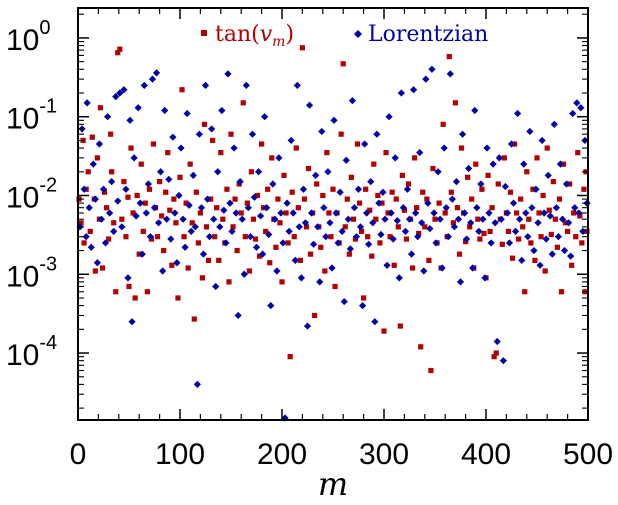 The image size is (618, 505). I want to click on legend-label-tan: tan(vm), so click(254, 36).